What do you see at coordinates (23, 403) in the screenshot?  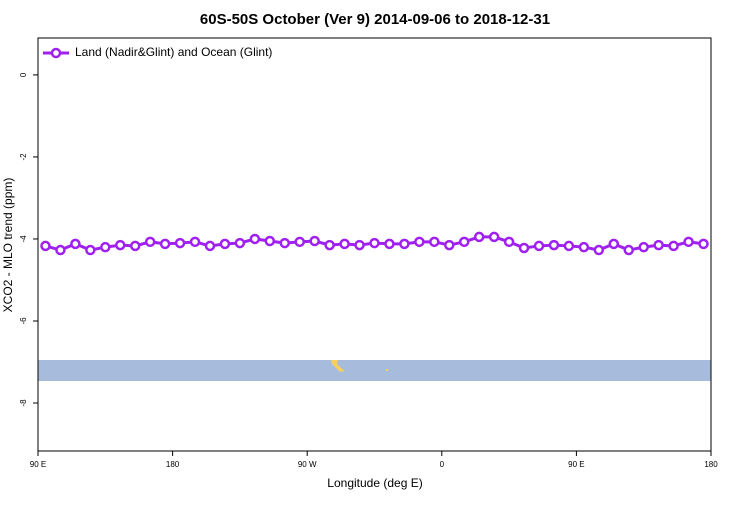 I see `y-tick-label: -8` at bounding box center [23, 403].